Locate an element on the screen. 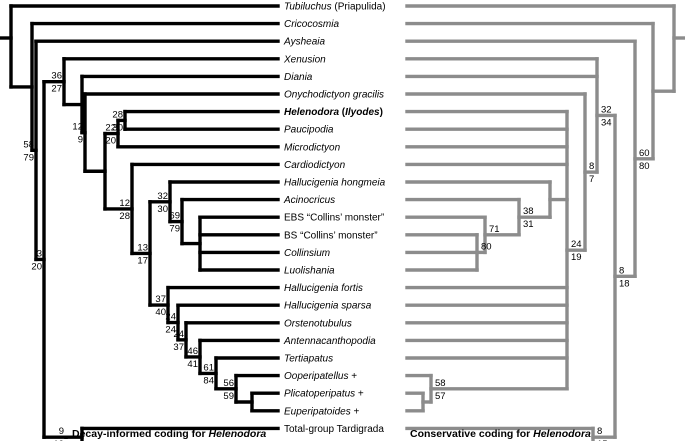 This screenshot has height=441, width=685. taxon-label-part: Acinocricus is located at coordinates (309, 200).